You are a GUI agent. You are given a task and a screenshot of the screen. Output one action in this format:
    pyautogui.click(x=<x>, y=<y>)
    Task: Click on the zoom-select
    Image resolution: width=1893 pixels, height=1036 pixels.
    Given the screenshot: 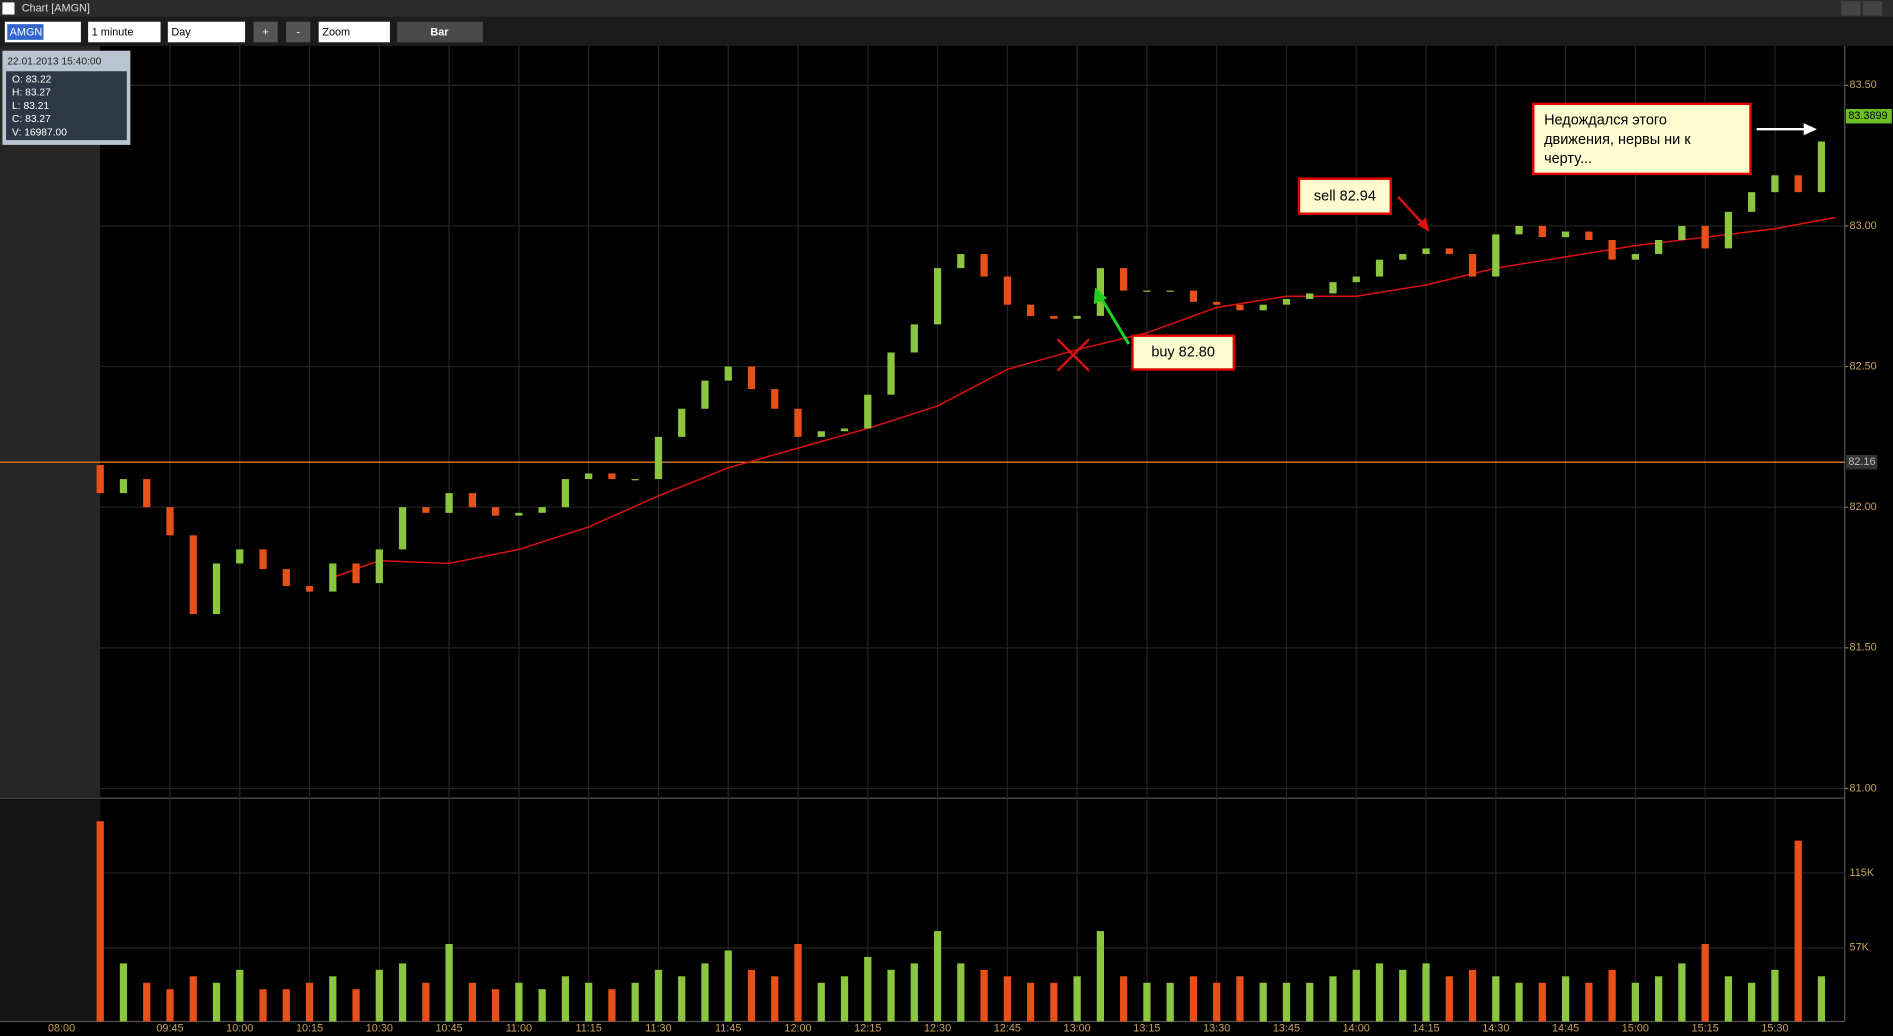 What is the action you would take?
    pyautogui.click(x=354, y=32)
    